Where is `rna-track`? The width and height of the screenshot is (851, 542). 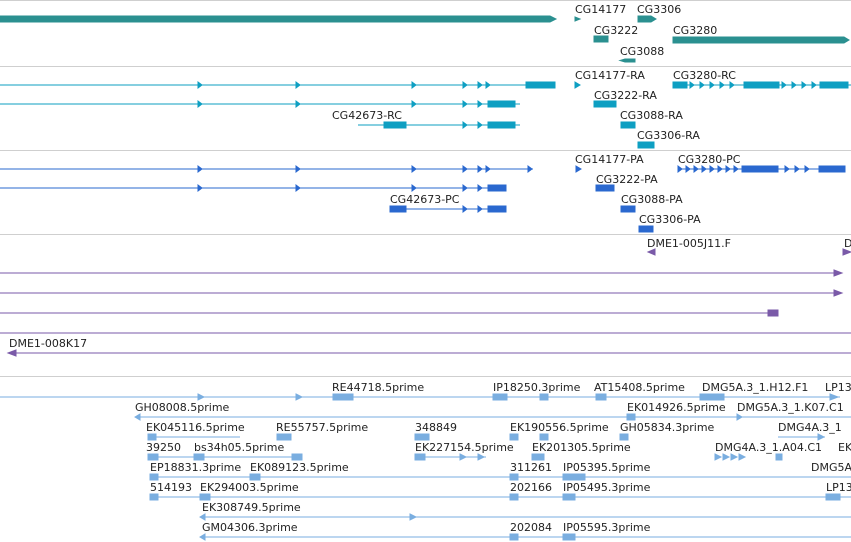
rna-track is located at coordinates (425, 115).